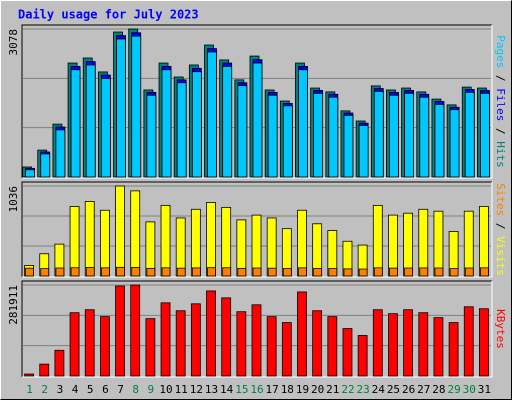 This screenshot has width=512, height=400. I want to click on legend-entry: Sites, so click(500, 199).